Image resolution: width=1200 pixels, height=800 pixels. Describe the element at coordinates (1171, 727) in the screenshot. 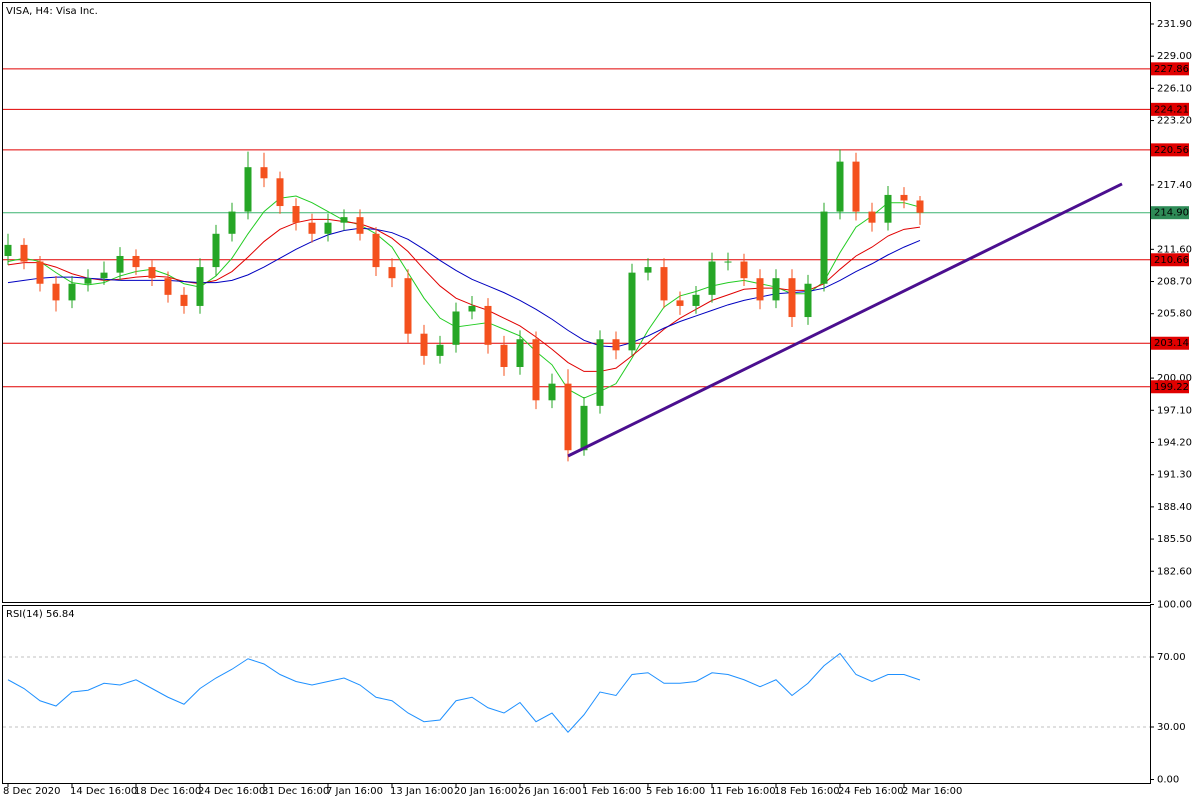

I see `y-tick-label: 30.00` at that location.